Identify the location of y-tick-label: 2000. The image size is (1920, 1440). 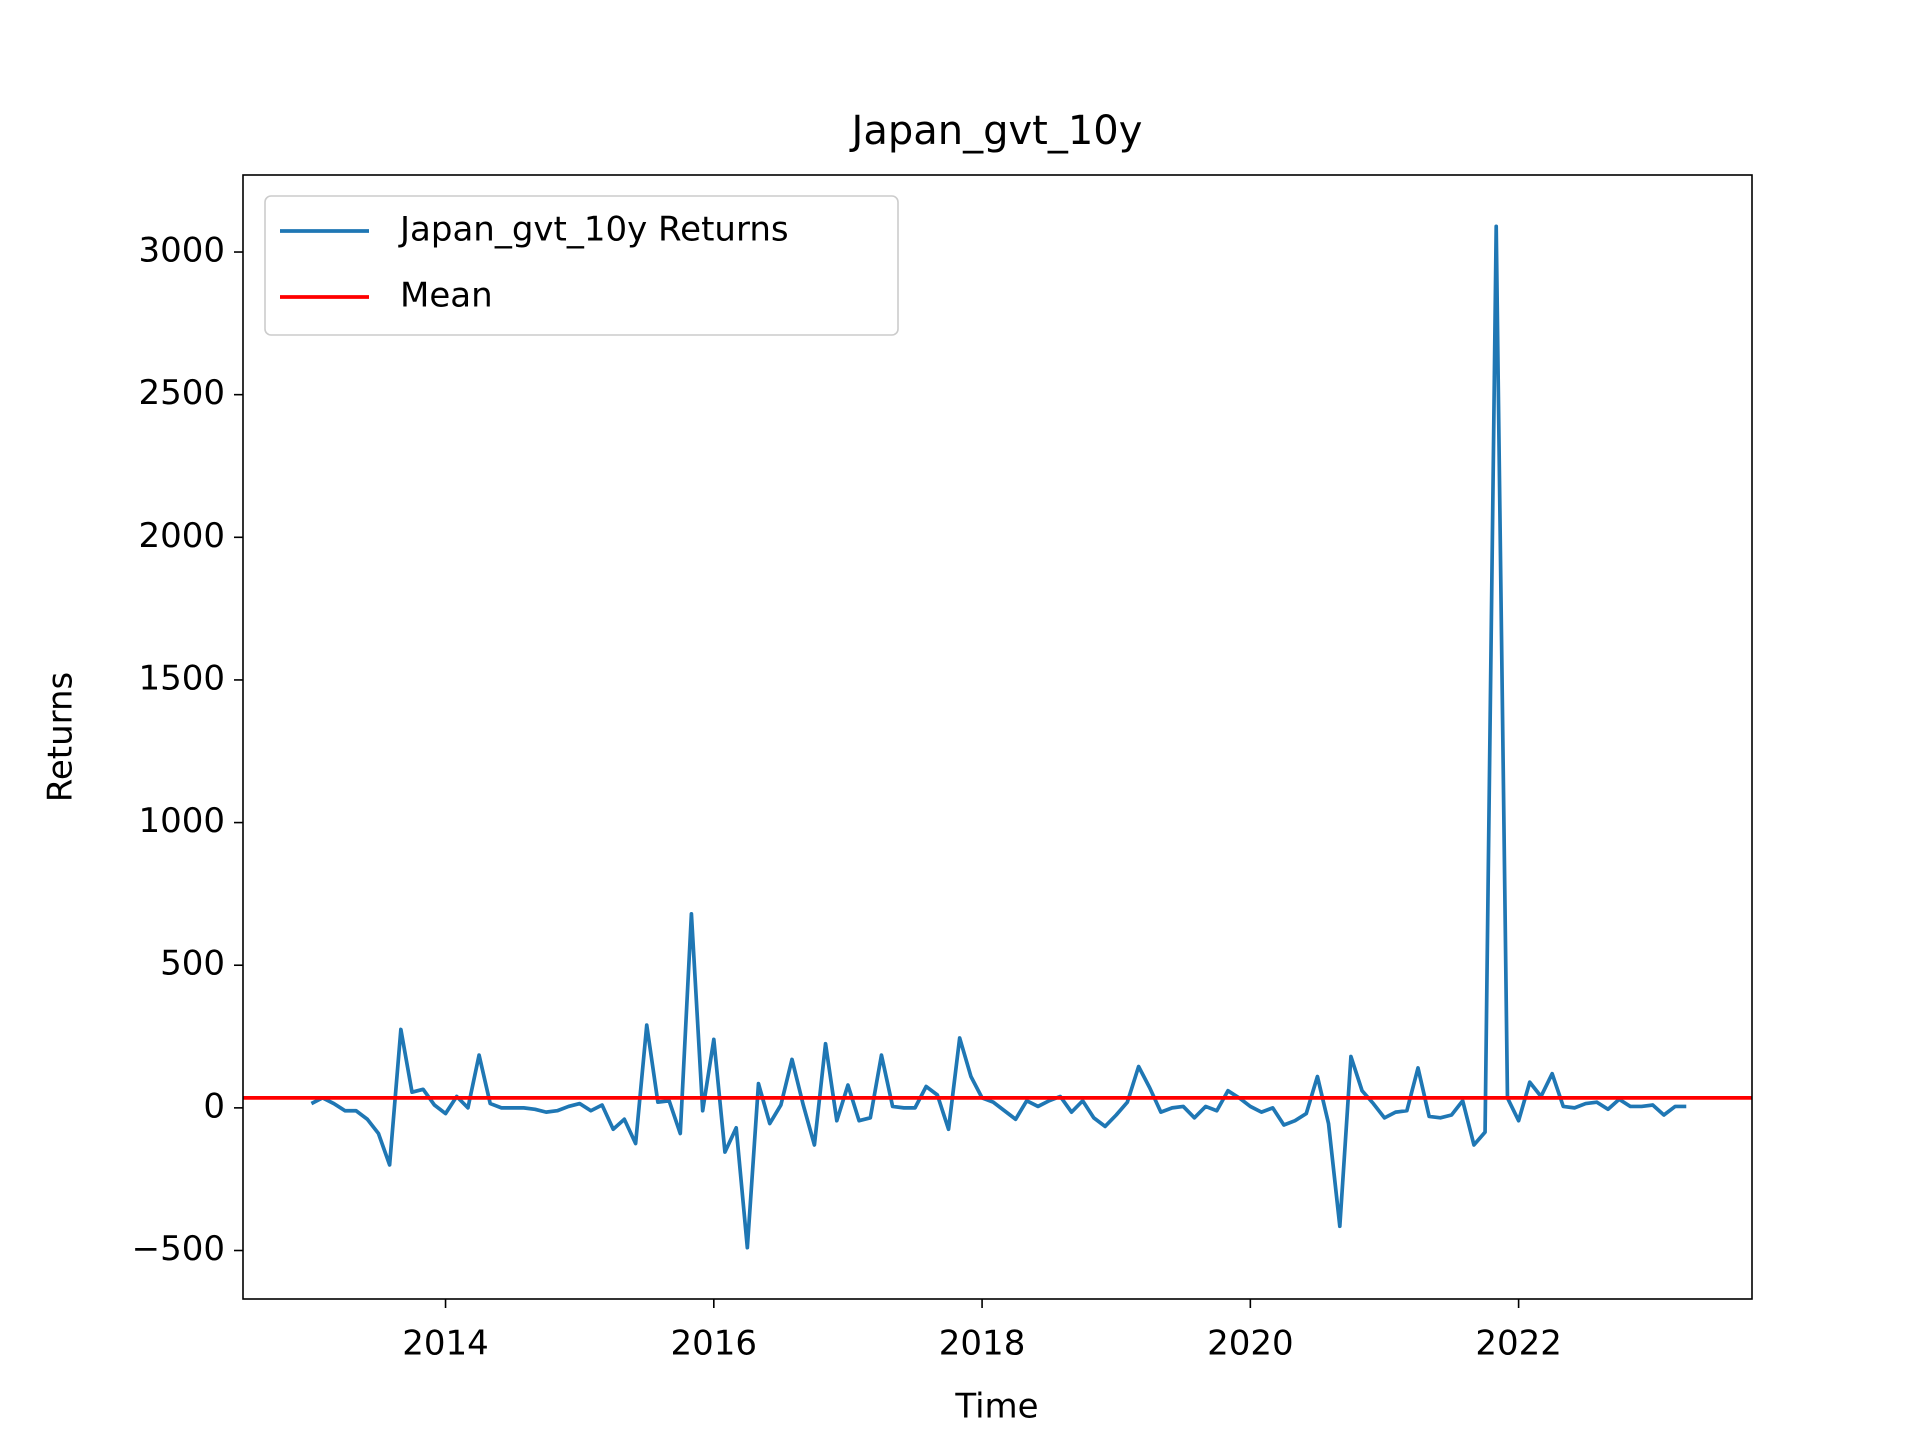
(181, 536).